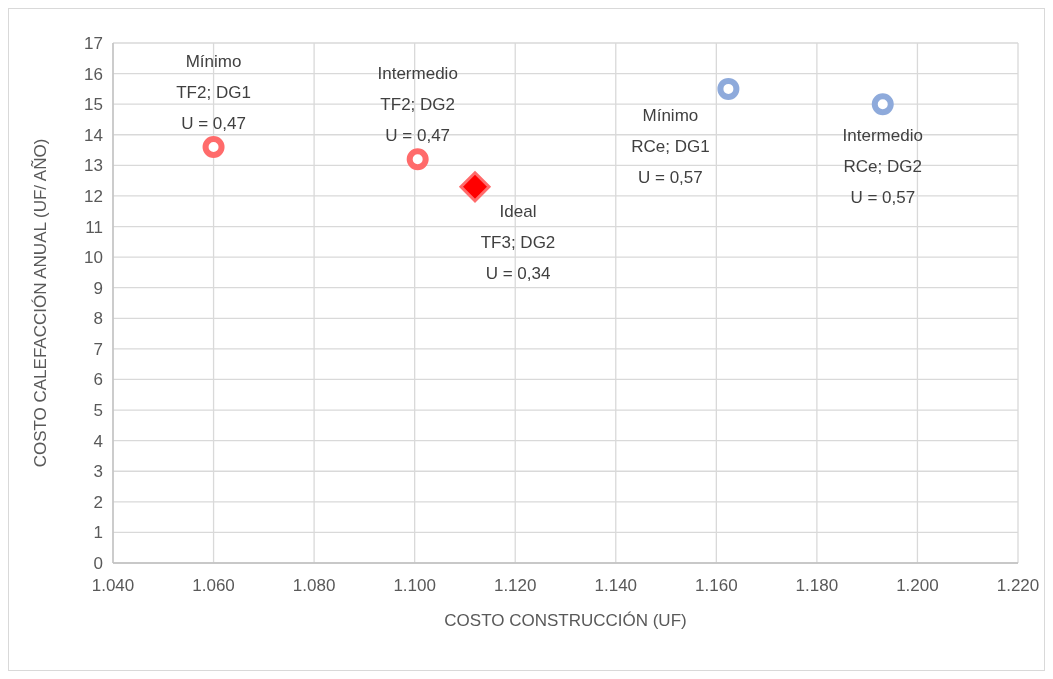 Image resolution: width=1053 pixels, height=679 pixels. What do you see at coordinates (314, 585) in the screenshot?
I see `x-tick-label: 1.080` at bounding box center [314, 585].